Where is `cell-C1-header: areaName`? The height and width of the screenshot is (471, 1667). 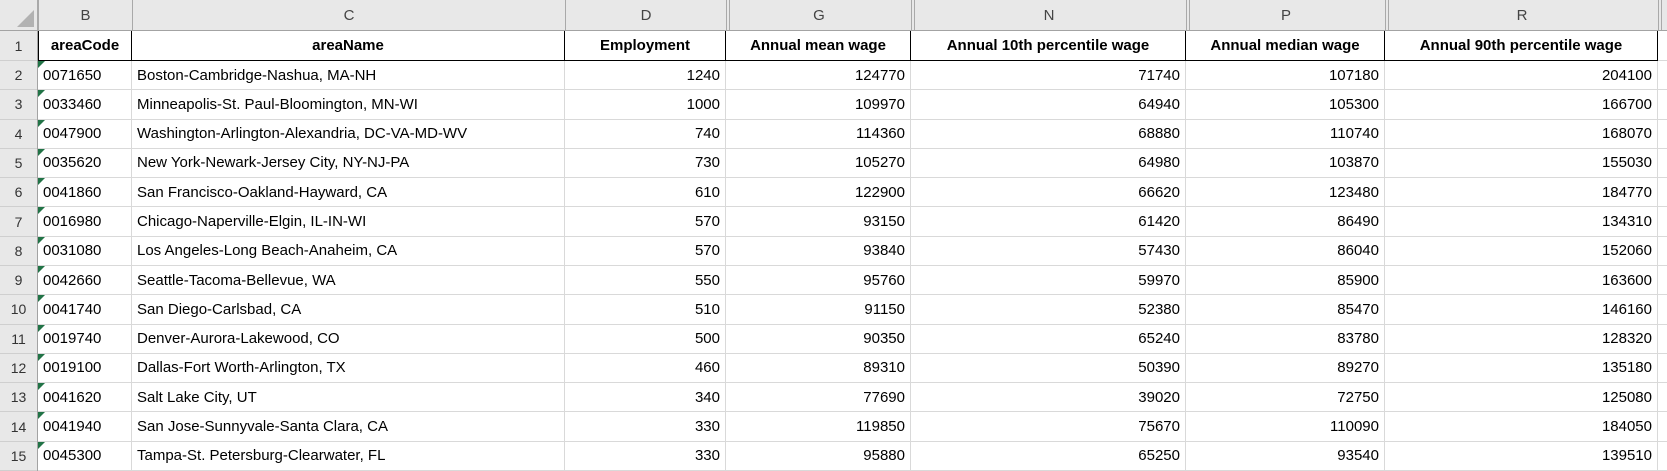 cell-C1-header: areaName is located at coordinates (348, 46).